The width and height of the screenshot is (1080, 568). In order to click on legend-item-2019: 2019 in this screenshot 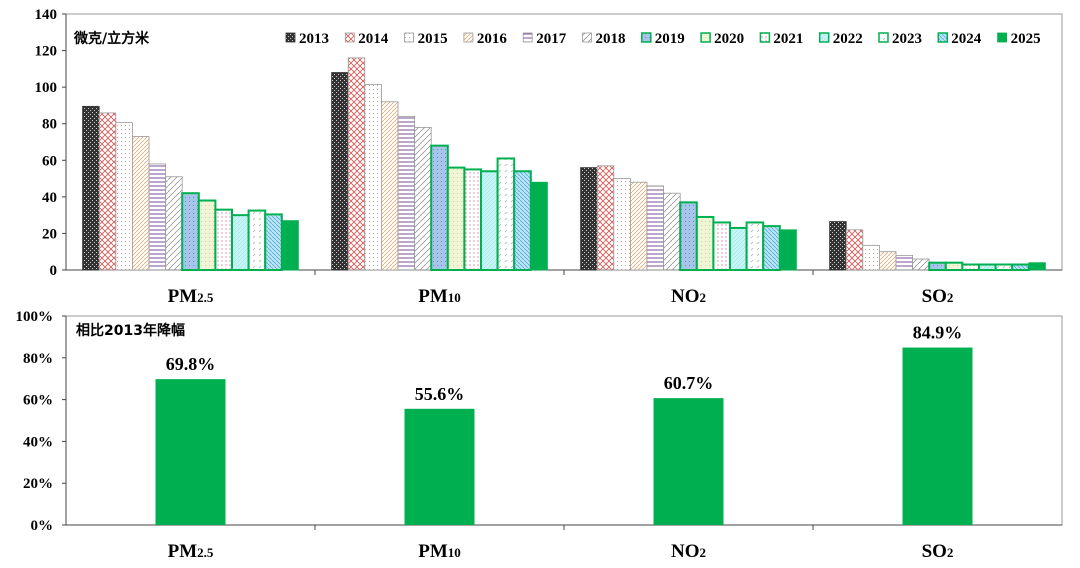, I will do `click(663, 39)`.